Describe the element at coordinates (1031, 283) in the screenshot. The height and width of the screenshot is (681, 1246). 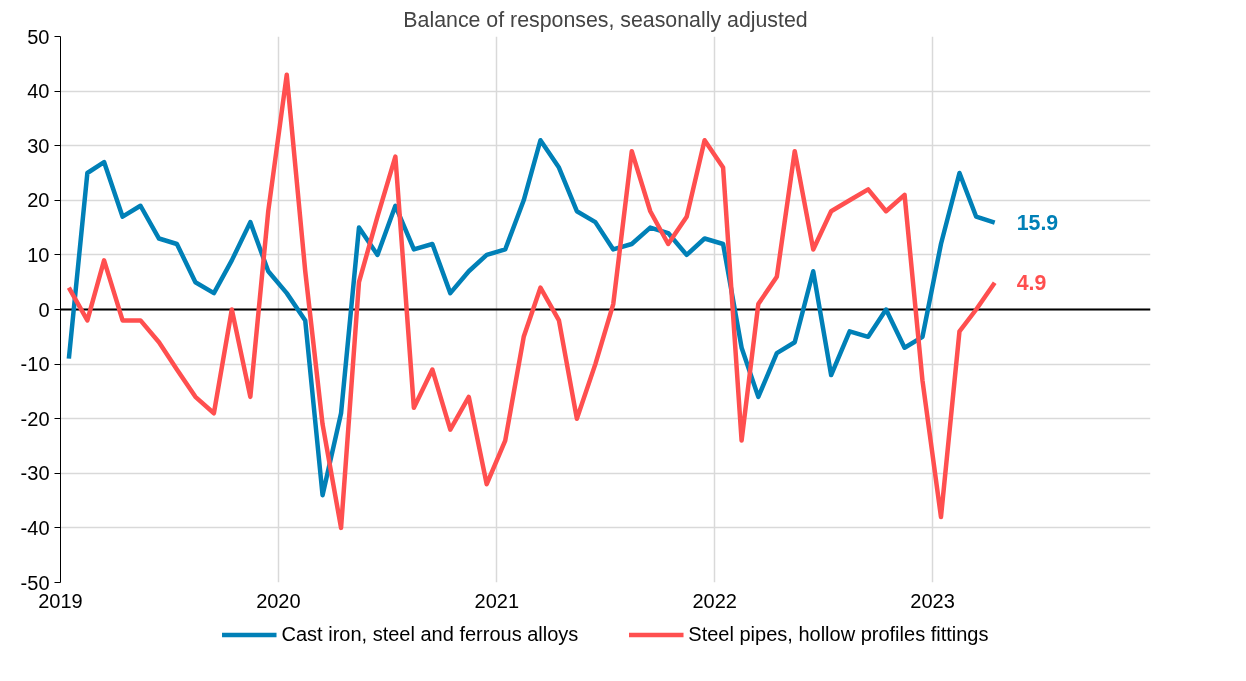
I see `annotation: 4.9` at that location.